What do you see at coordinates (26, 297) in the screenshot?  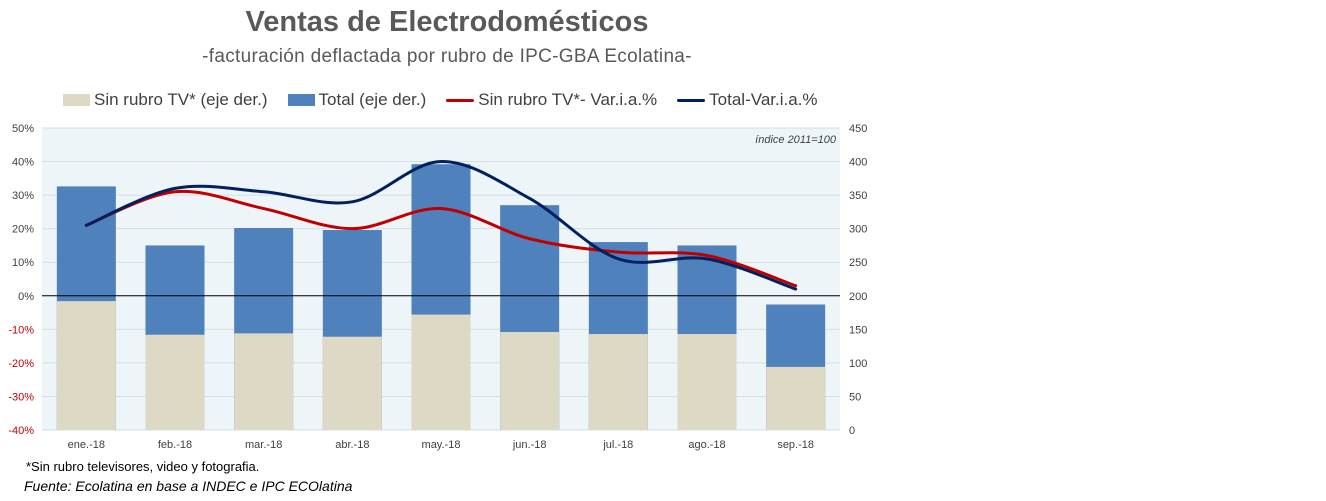 I see `left-axis-tick-label: 0%` at bounding box center [26, 297].